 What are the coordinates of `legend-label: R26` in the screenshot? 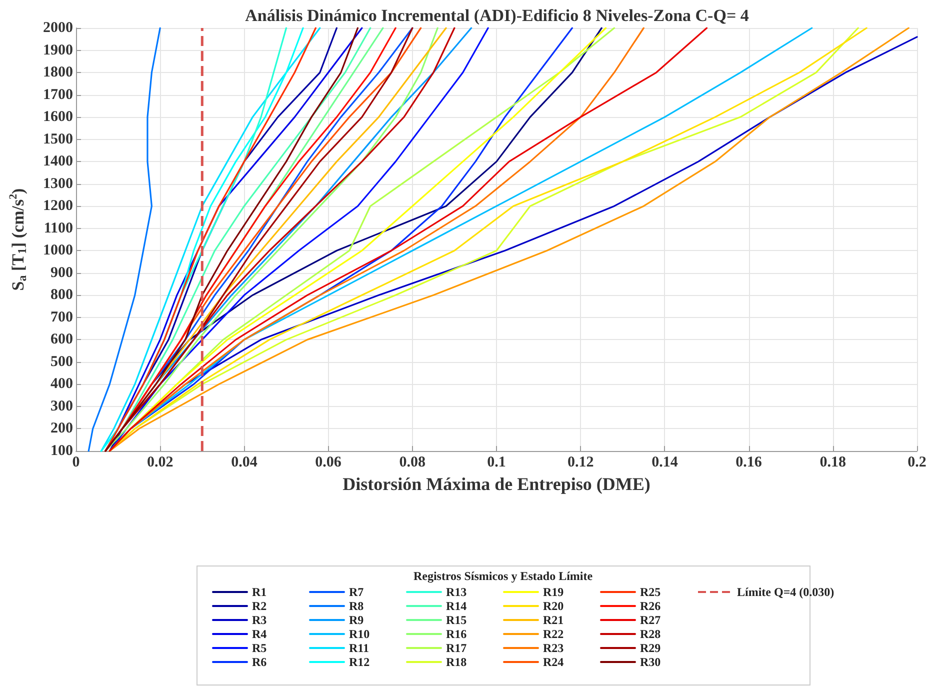 It's located at (650, 606).